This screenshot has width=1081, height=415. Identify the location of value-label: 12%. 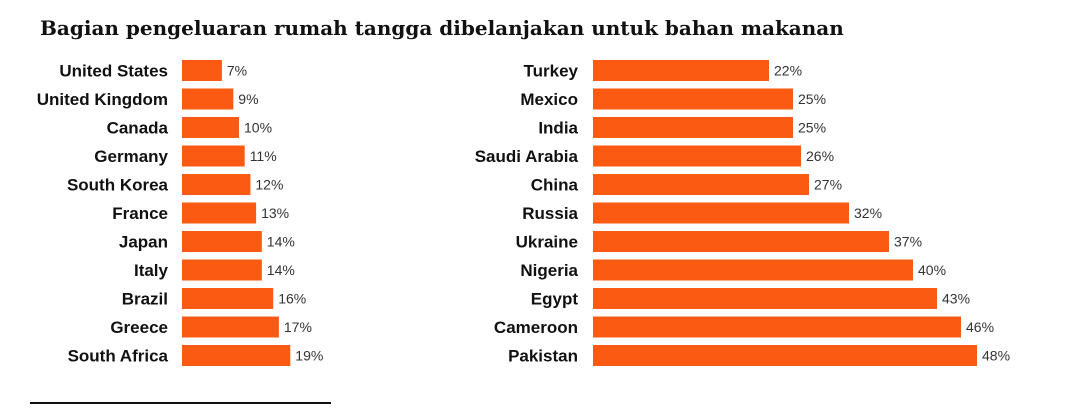
(269, 185).